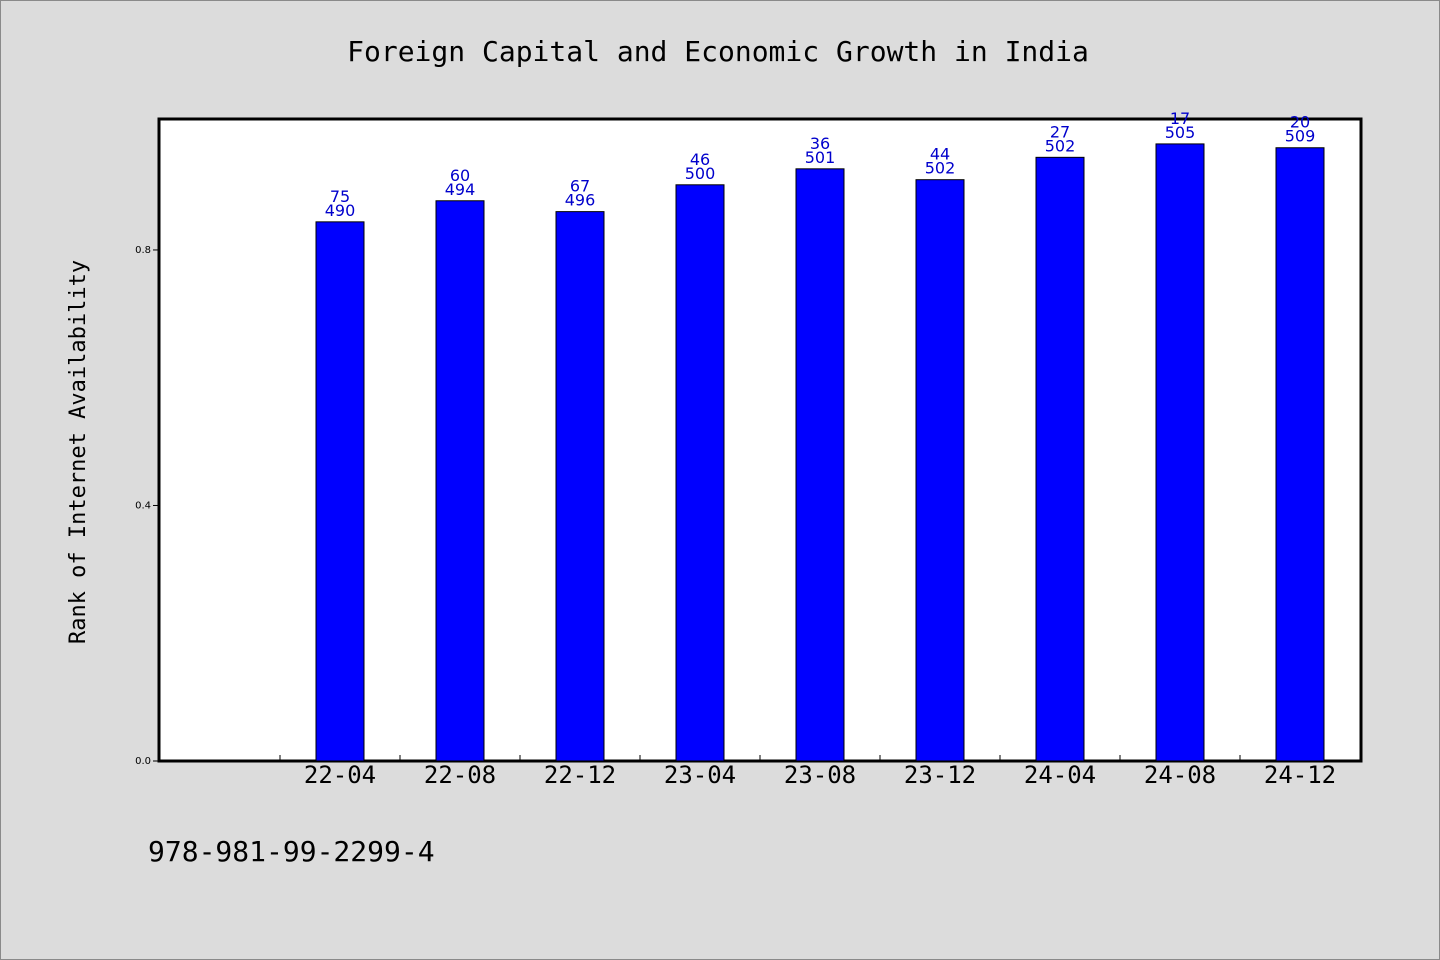 The width and height of the screenshot is (1440, 960). I want to click on bar-label-top: 27, so click(1060, 131).